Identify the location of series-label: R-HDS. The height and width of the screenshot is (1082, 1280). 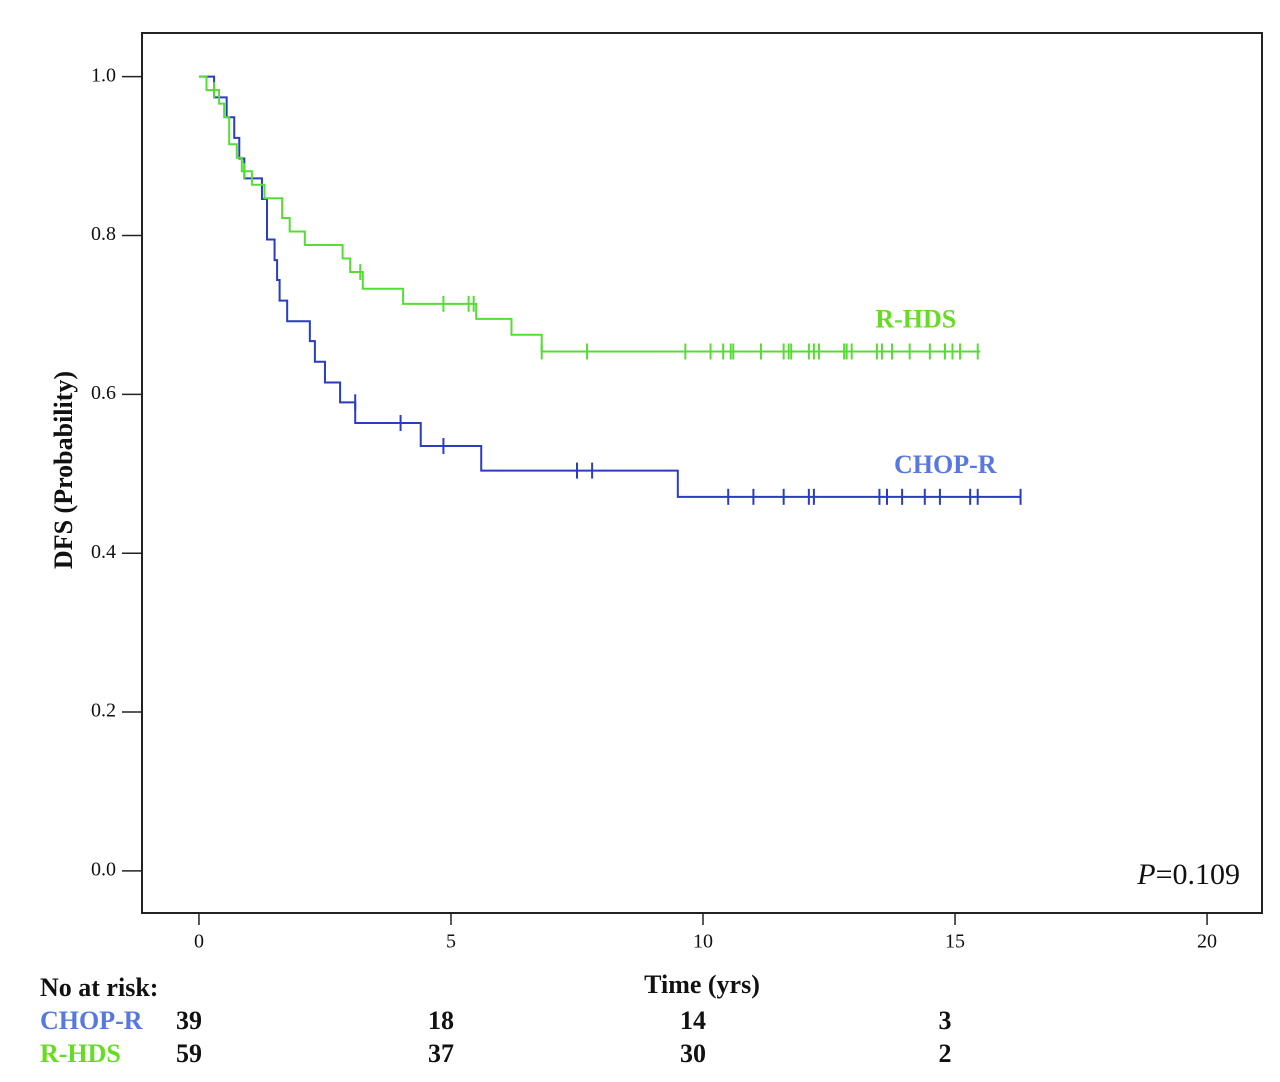
(915, 318).